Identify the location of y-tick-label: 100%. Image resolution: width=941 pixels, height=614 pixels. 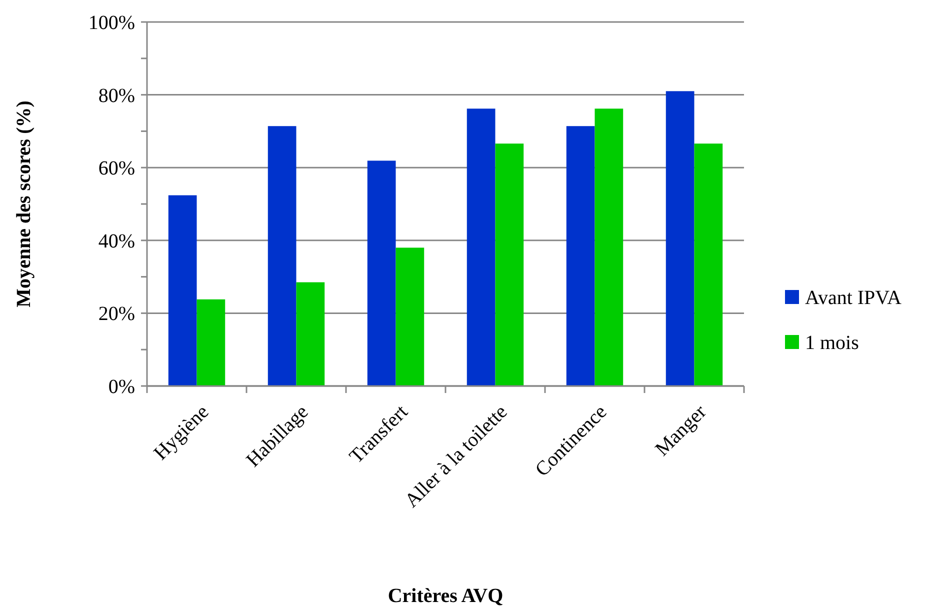
(111, 23).